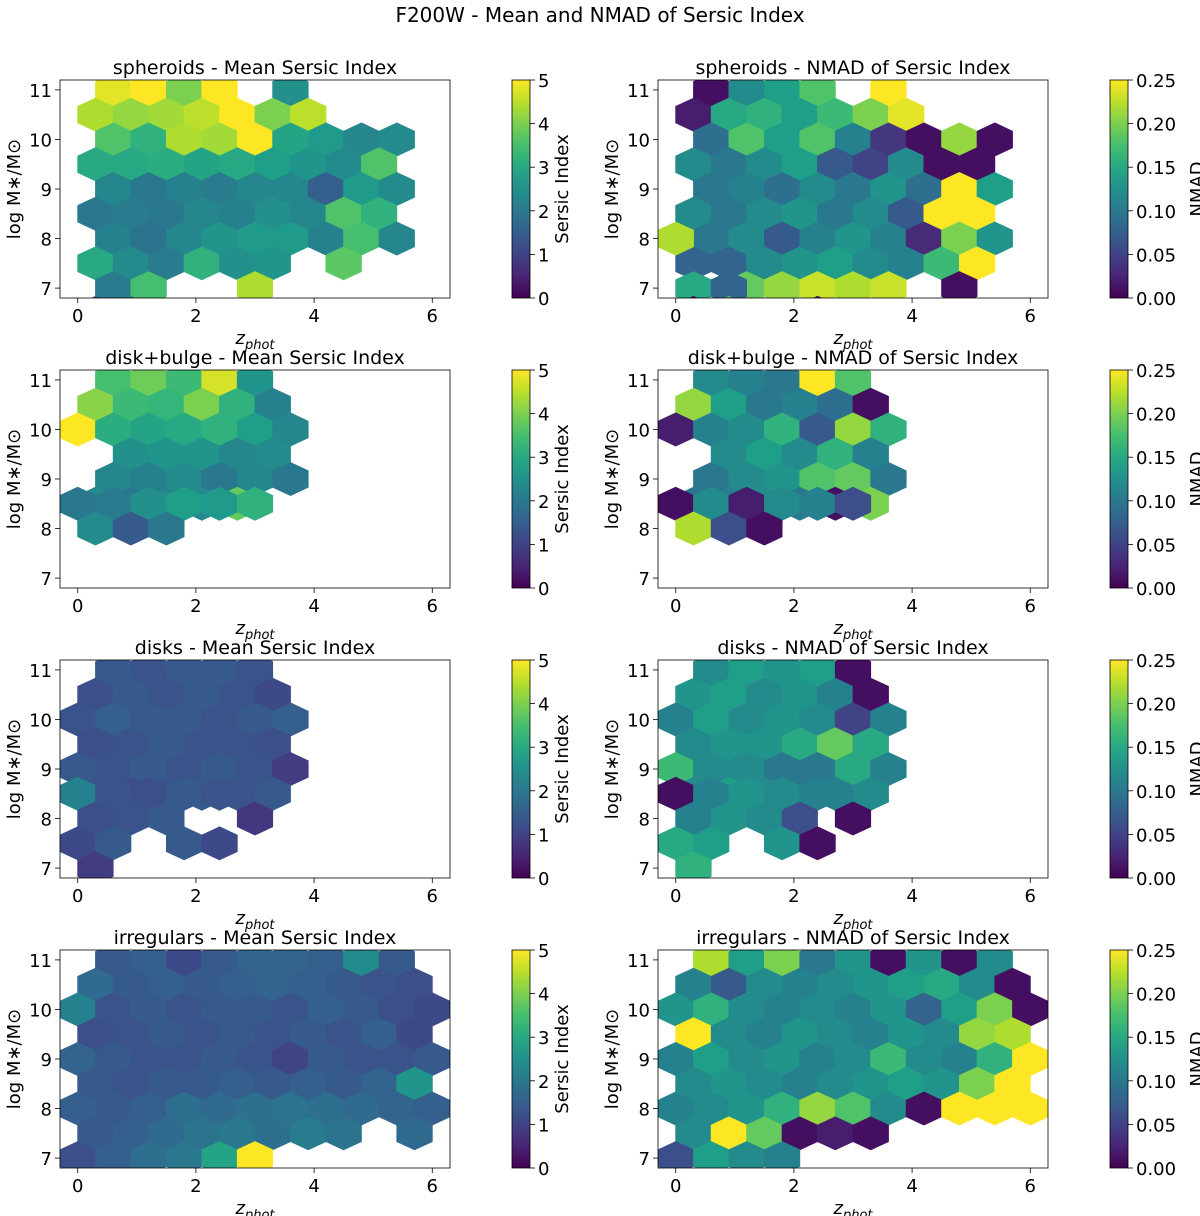  Describe the element at coordinates (255, 68) in the screenshot. I see `subplot-title: spheroids - Mean Sersic Index` at that location.